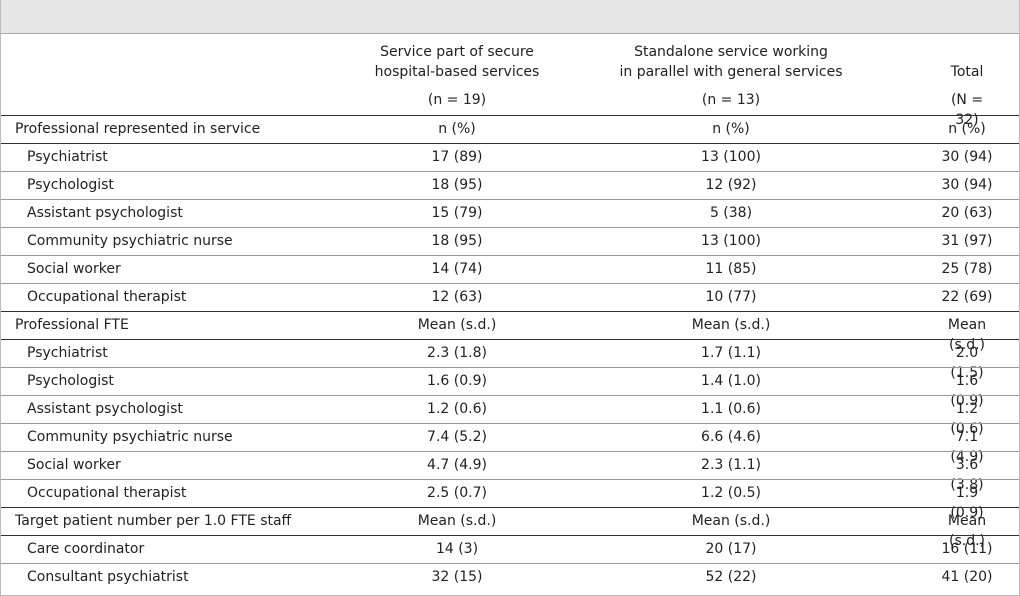  What do you see at coordinates (731, 297) in the screenshot?
I see `cell: 10 (77)` at bounding box center [731, 297].